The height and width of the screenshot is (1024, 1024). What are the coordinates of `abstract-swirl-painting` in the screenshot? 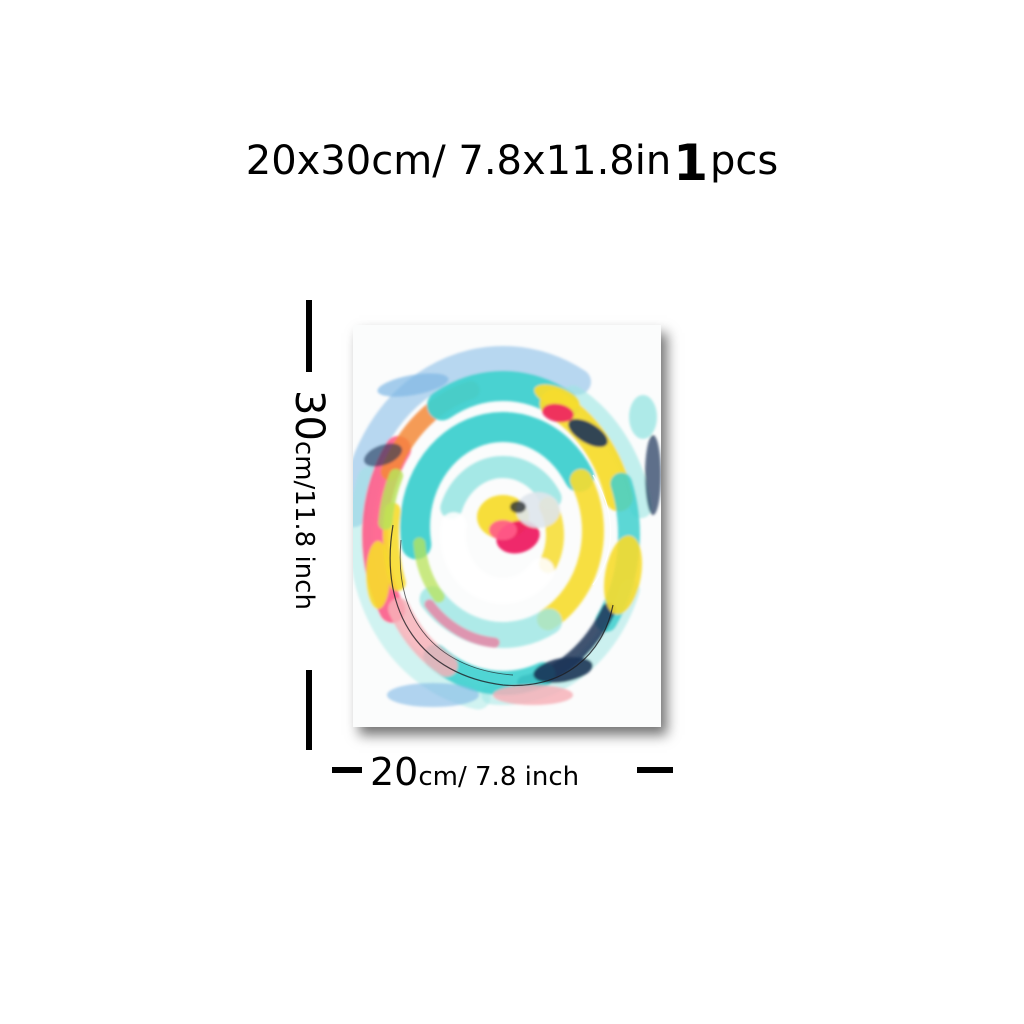 It's located at (507, 526).